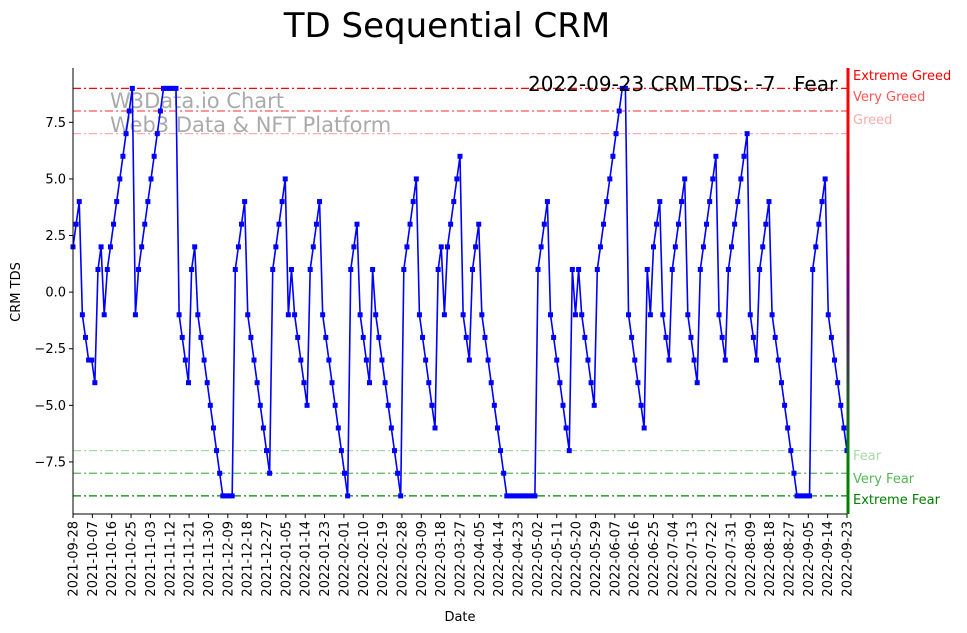  I want to click on y-tick-label: 7.5, so click(55, 123).